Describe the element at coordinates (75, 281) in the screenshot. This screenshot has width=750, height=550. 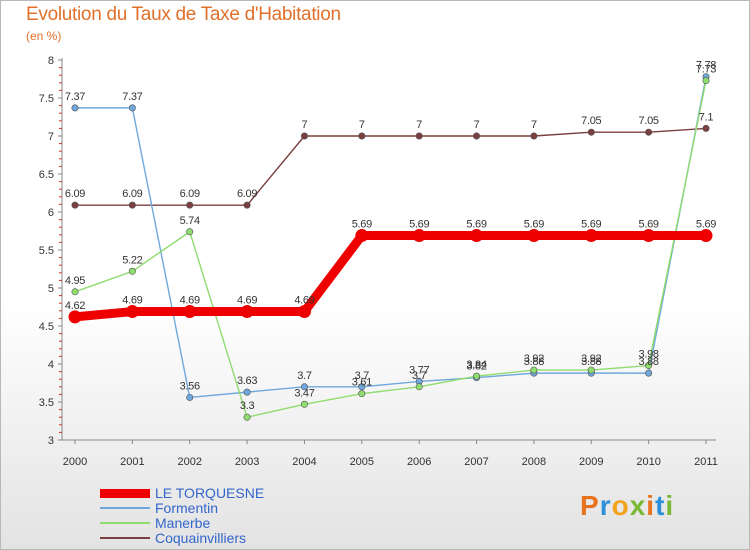
I see `data-label: 4.95` at that location.